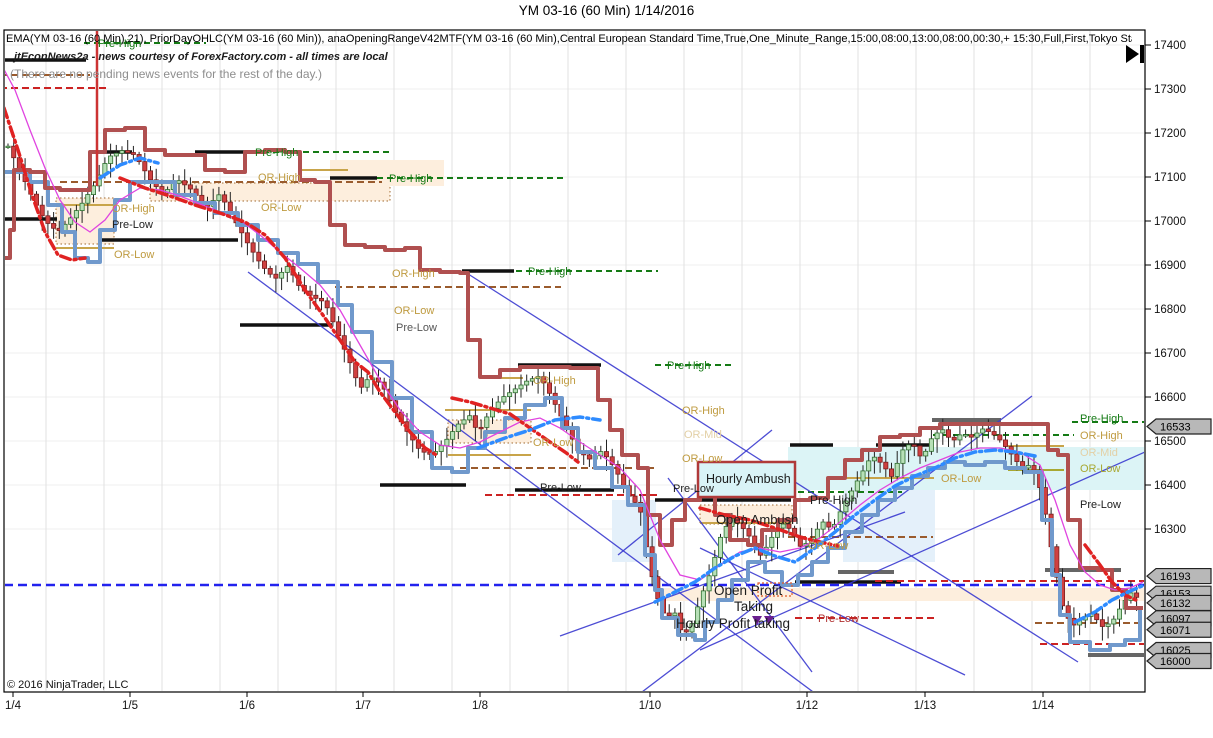 The width and height of the screenshot is (1213, 738). What do you see at coordinates (279, 317) in the screenshot?
I see `red-trailing-stop-line` at bounding box center [279, 317].